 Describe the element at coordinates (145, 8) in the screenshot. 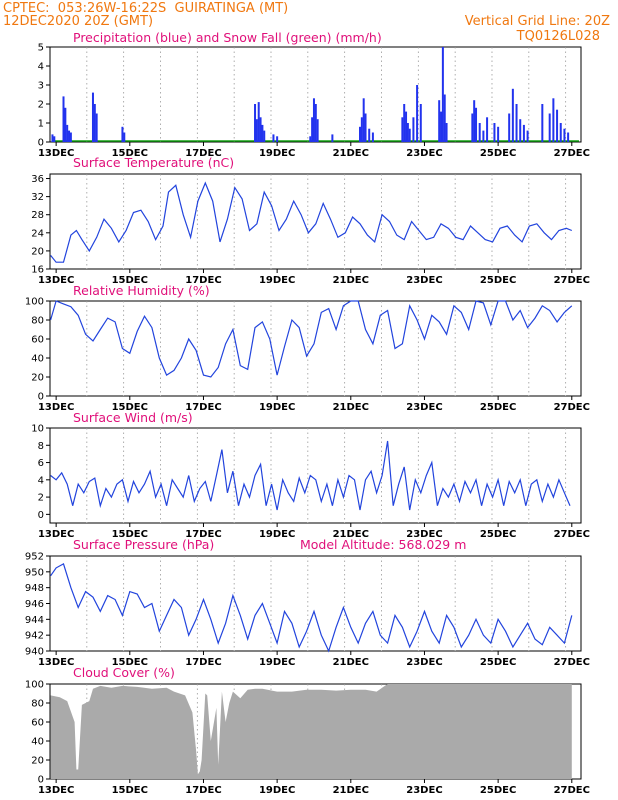

I see `station-line: CPTEC: 053:26W-16:22S GUIRATINGA (MT)` at that location.